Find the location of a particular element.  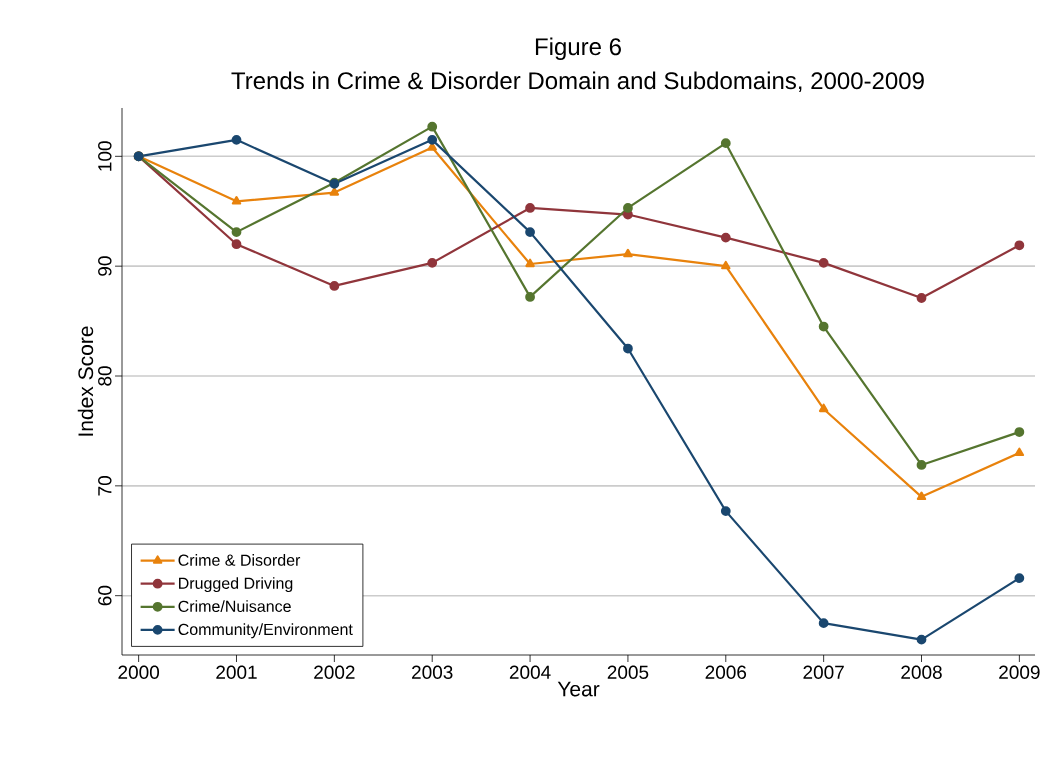

chart-title: Figure 6 is located at coordinates (578, 48).